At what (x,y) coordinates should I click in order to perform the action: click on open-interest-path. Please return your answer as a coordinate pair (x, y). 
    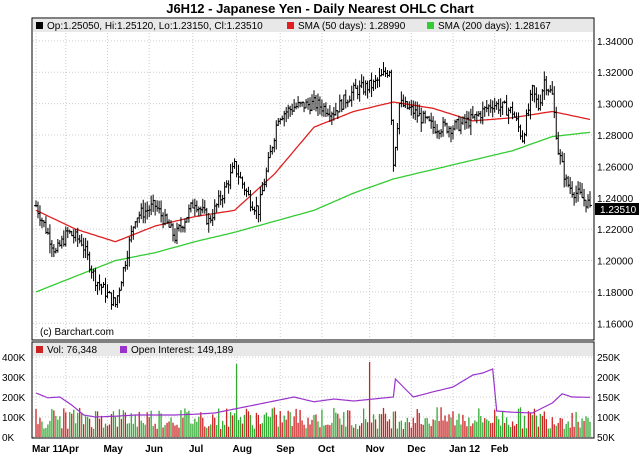
    Looking at the image, I should click on (312, 393).